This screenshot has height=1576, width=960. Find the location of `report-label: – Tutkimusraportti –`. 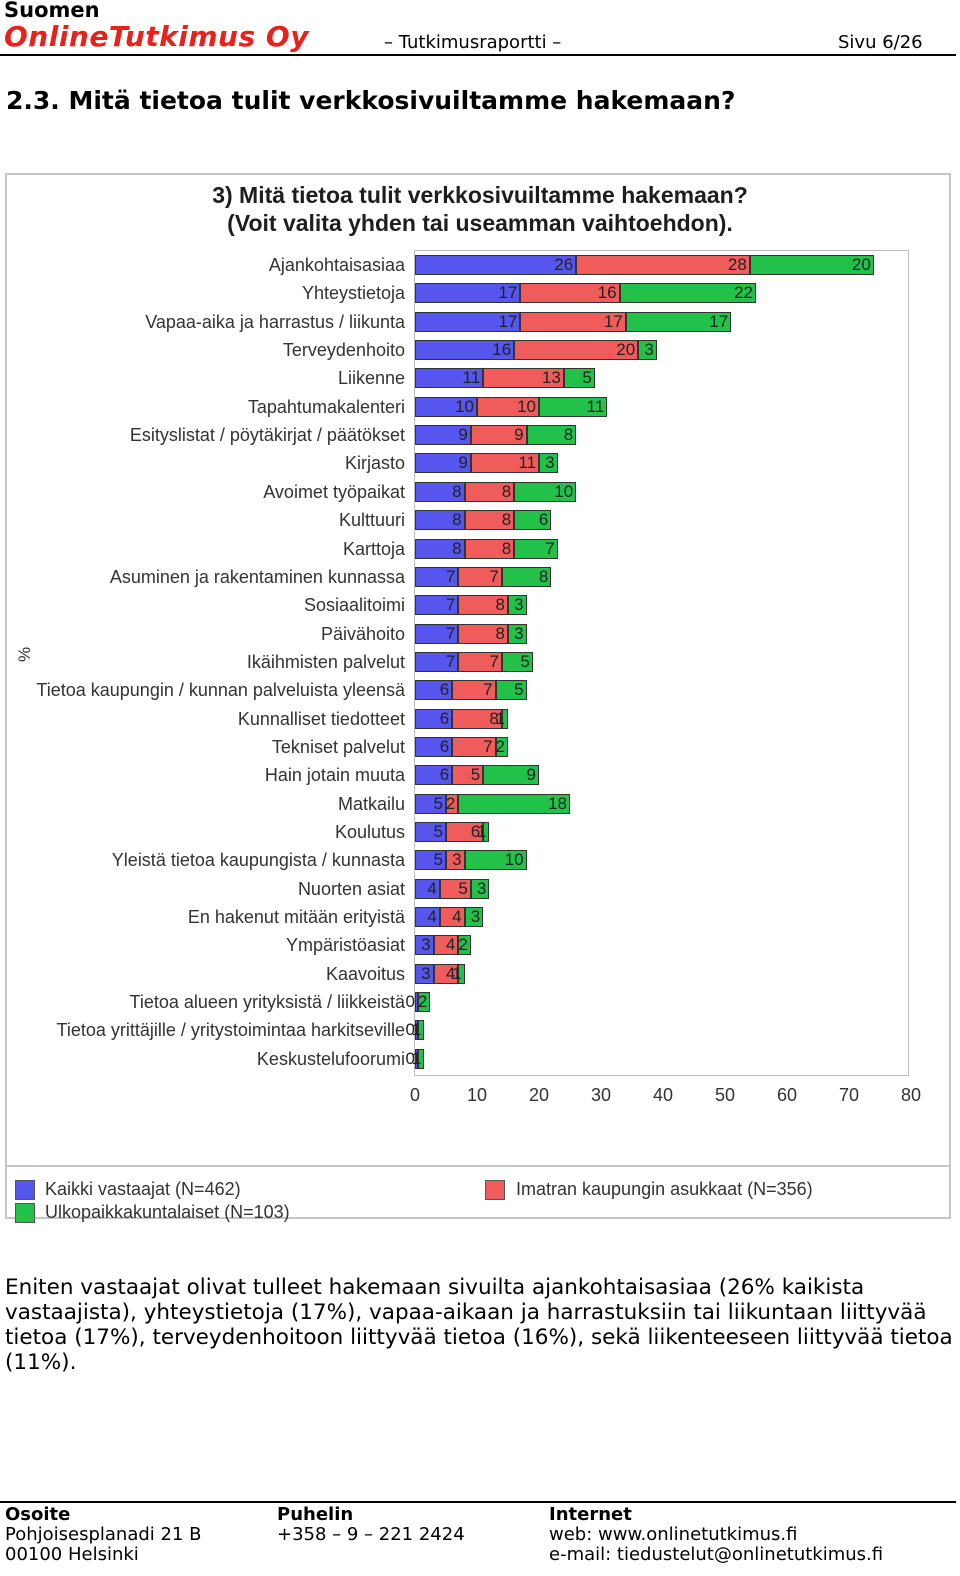

report-label: – Tutkimusraportti – is located at coordinates (473, 42).